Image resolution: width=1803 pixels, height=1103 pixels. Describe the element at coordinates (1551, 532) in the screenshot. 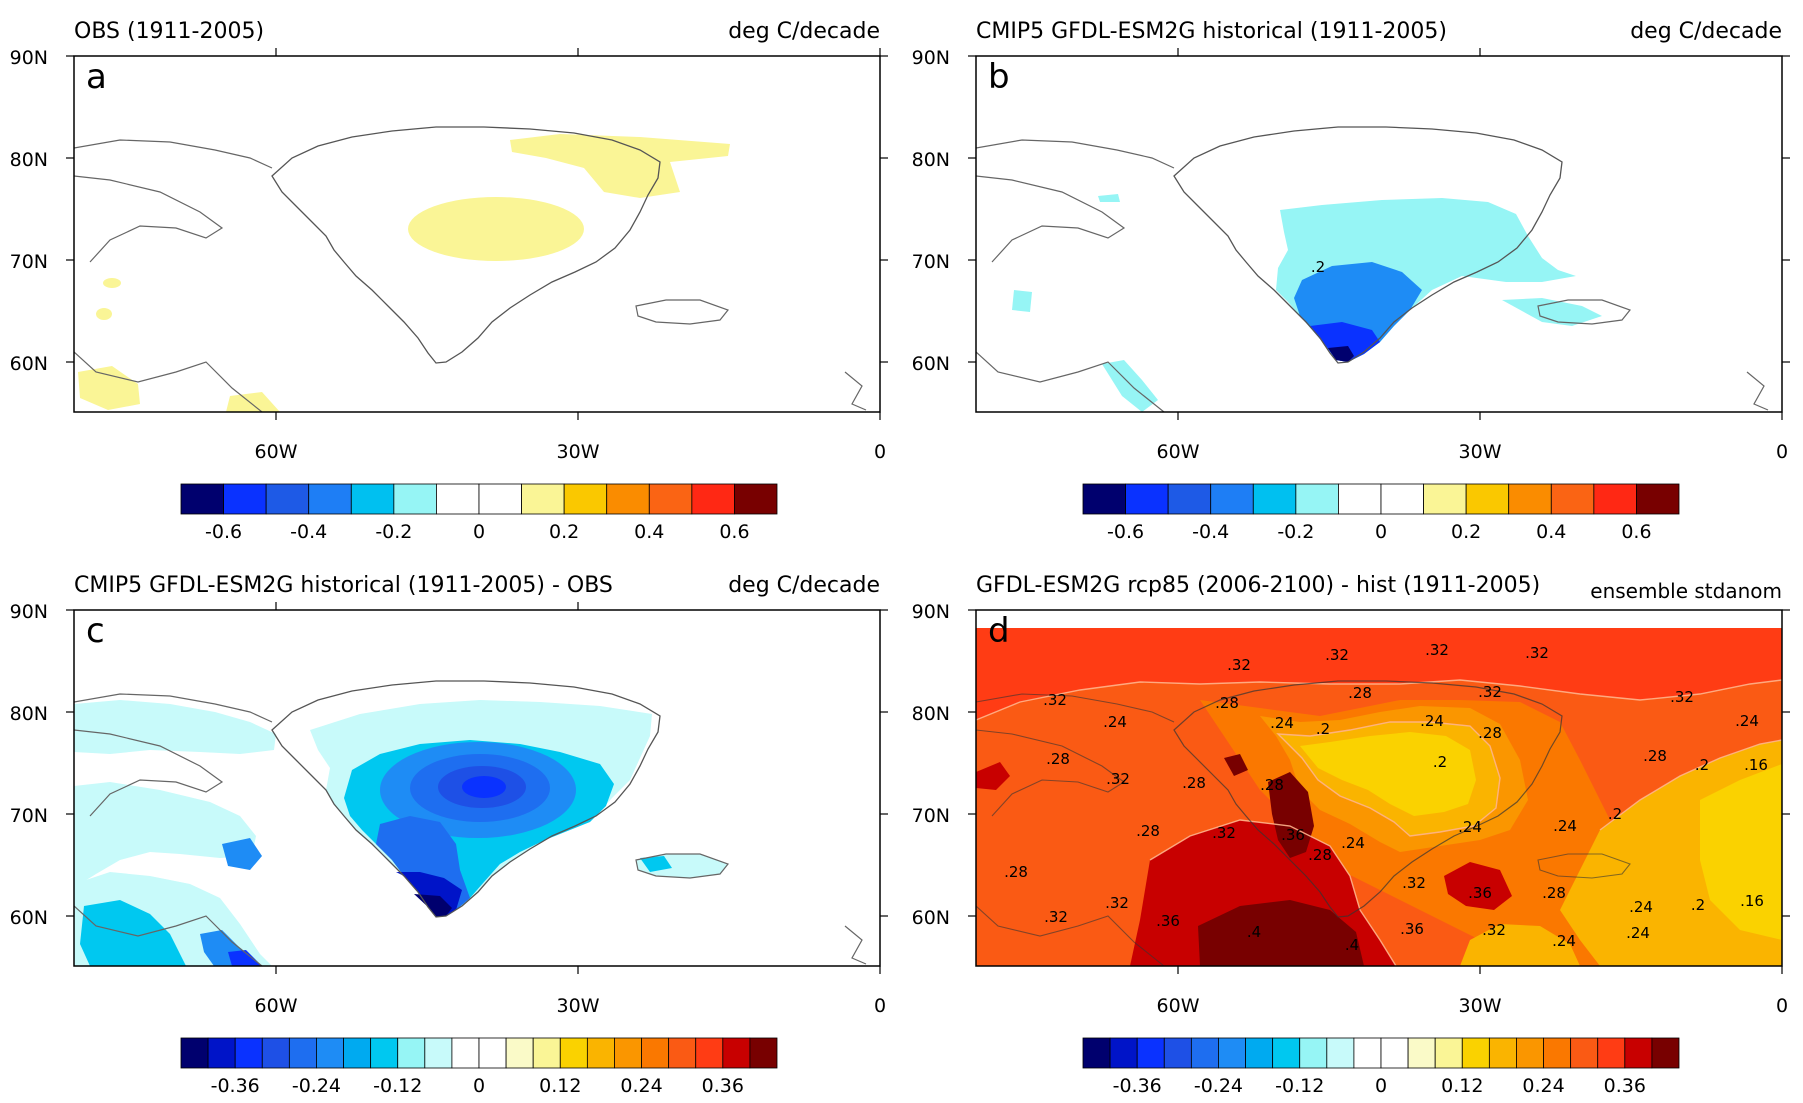

I see `colorbar-tick-label: 0.4` at that location.